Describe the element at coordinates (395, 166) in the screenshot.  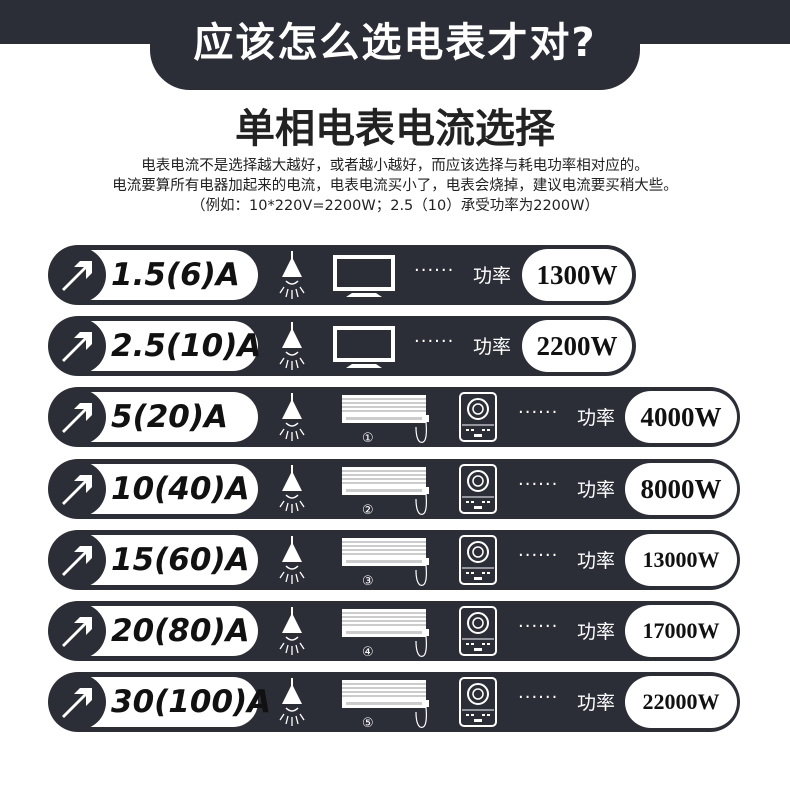
I see `description-line: 电表电流不是选择越大越好，或者越小越好，而应该选择与耗电功率相对应的。` at that location.